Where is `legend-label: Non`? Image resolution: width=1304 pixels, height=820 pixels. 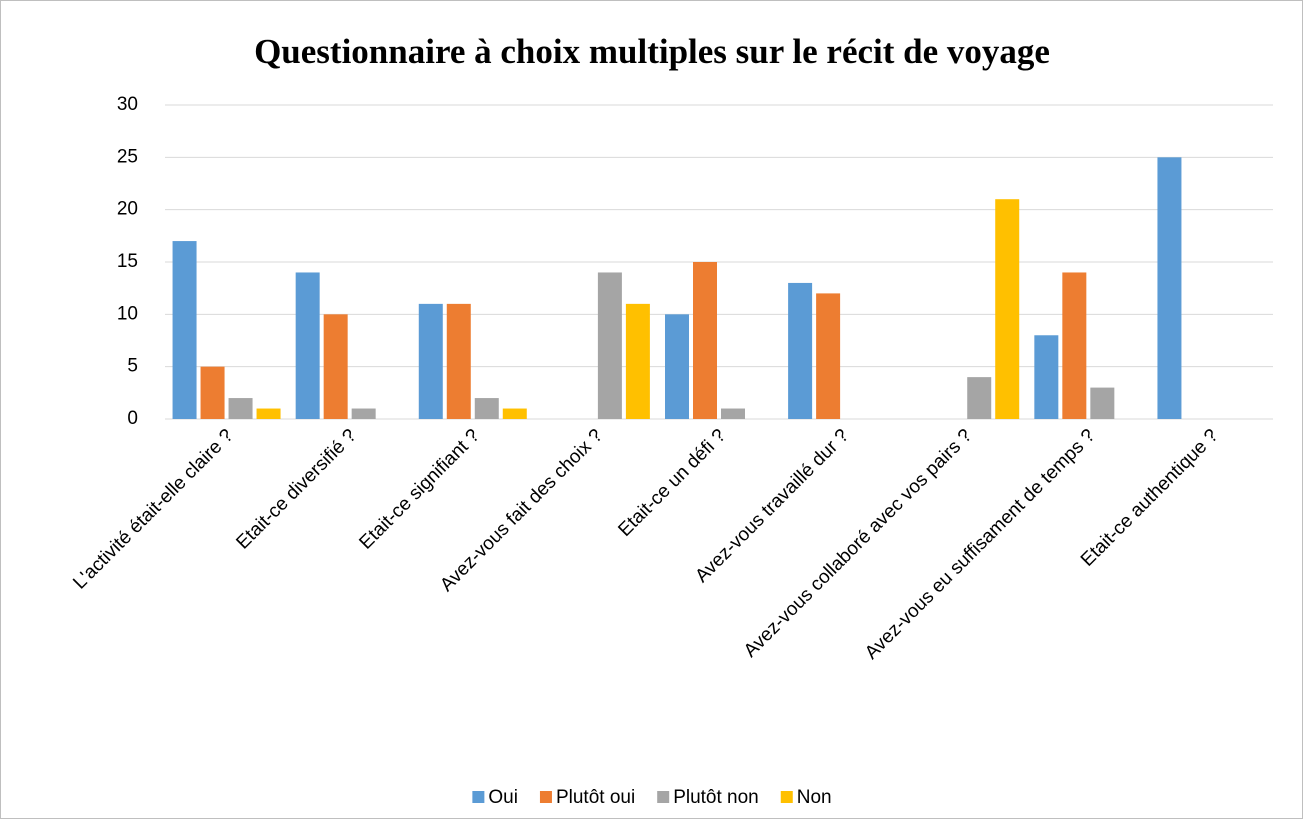
legend-label: Non is located at coordinates (814, 797).